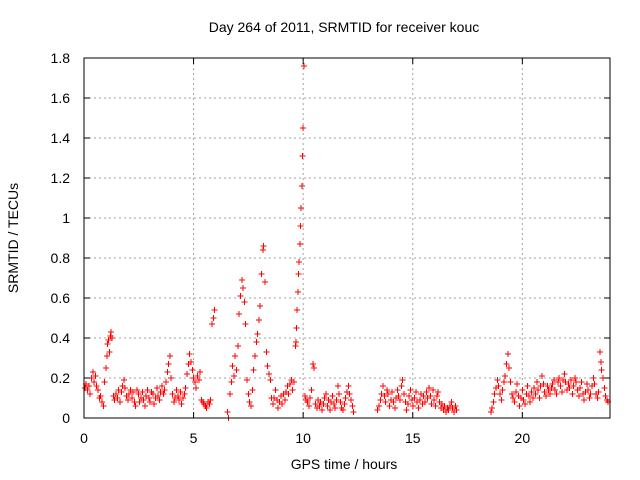  Describe the element at coordinates (523, 438) in the screenshot. I see `x-tick-label-4: 20` at that location.